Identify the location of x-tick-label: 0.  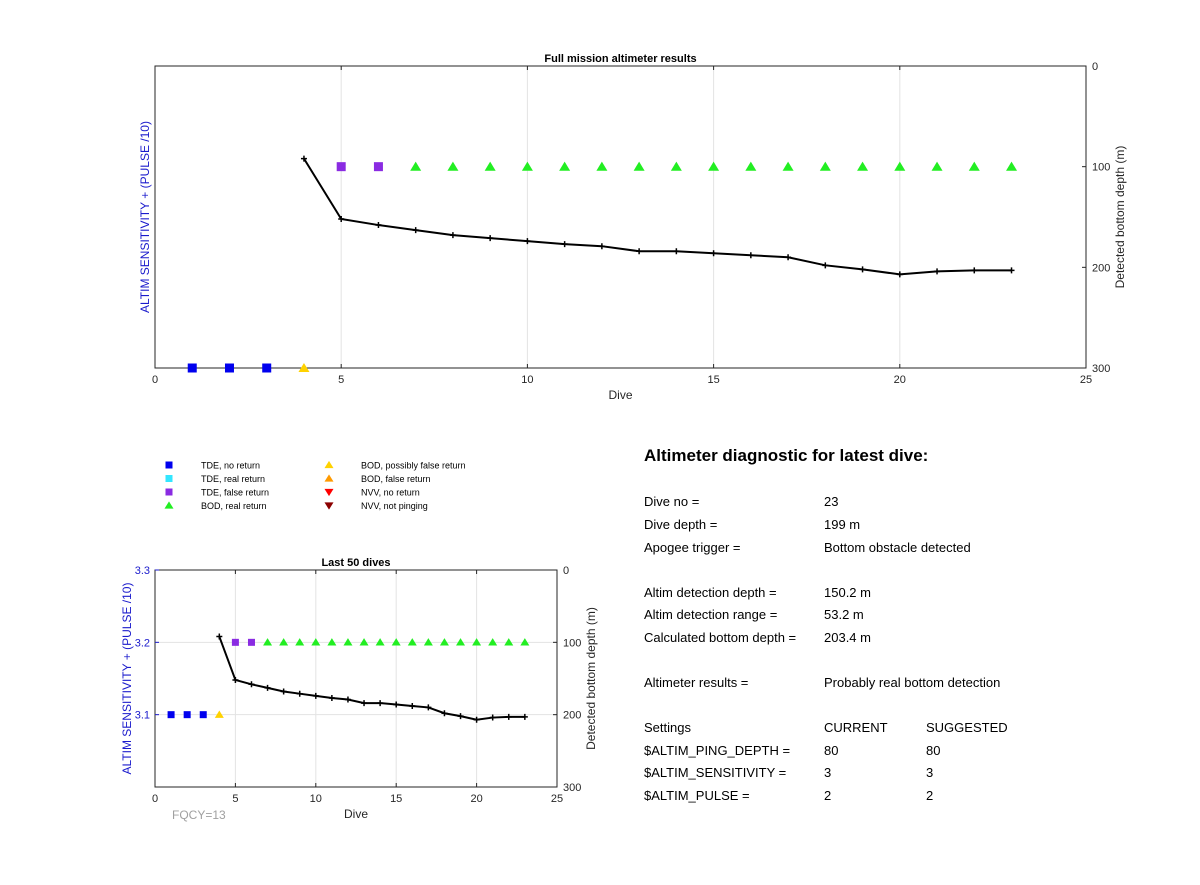
(155, 380).